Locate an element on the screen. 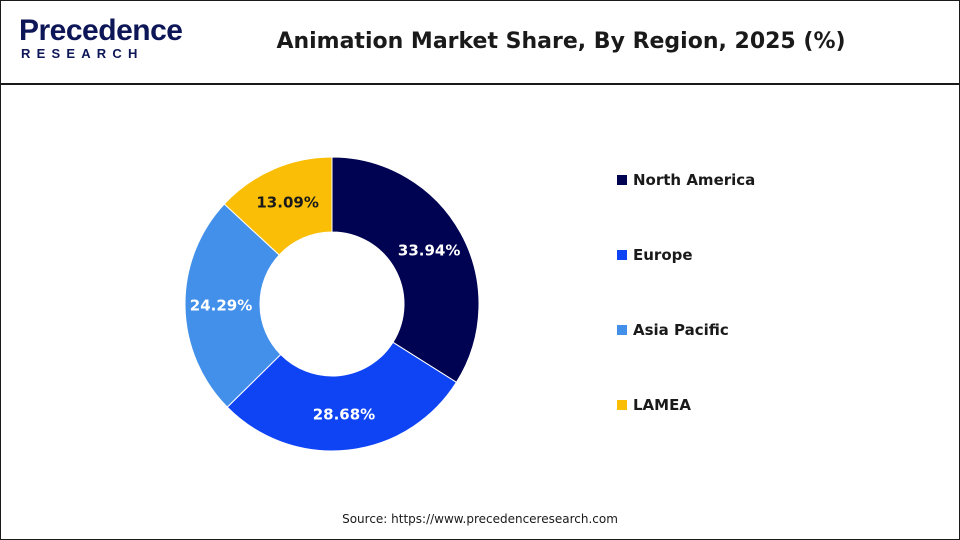 The width and height of the screenshot is (960, 540). data-label-lamea: 13.09% is located at coordinates (287, 202).